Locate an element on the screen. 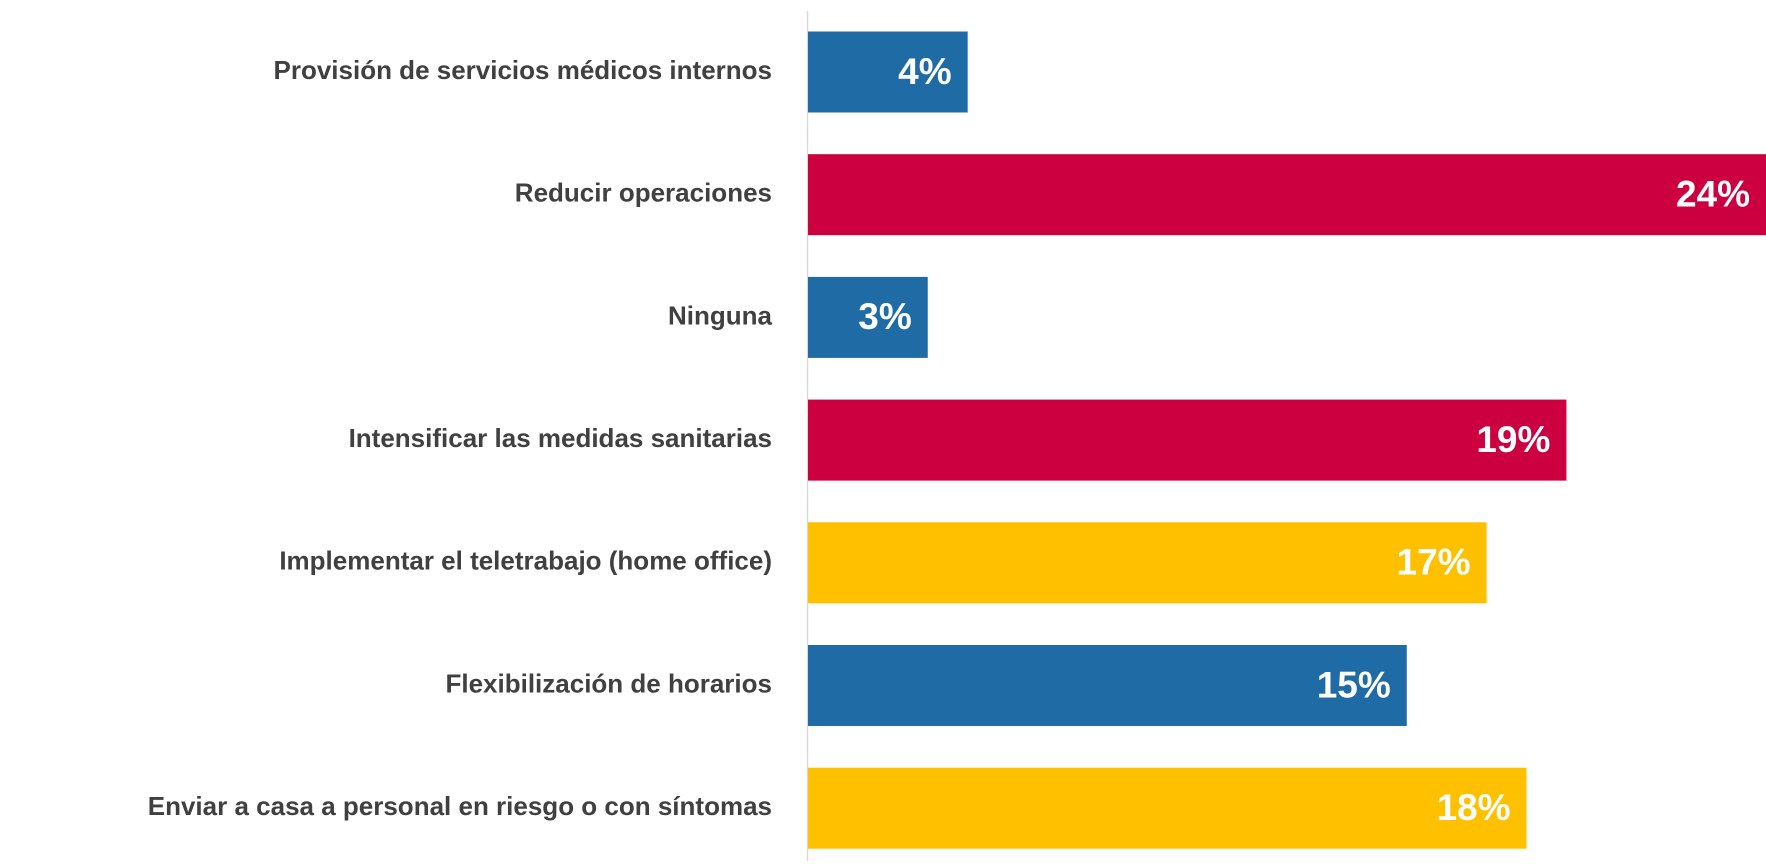 This screenshot has height=864, width=1766. category-label: Flexibilización de horarios is located at coordinates (608, 683).